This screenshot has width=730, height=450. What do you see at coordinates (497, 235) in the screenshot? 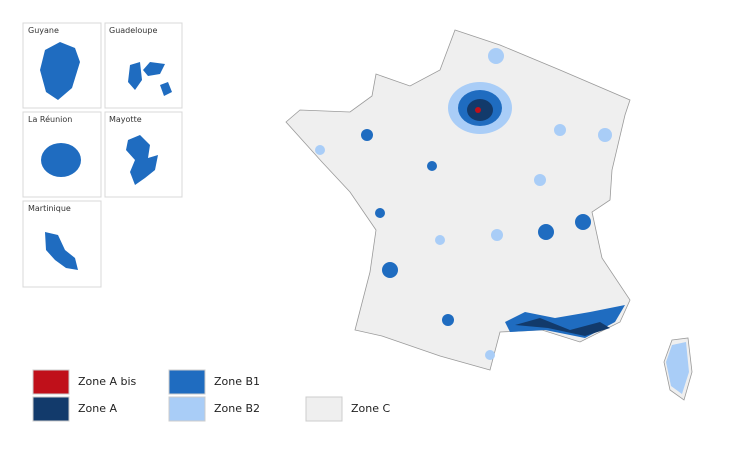
I see `clermont` at bounding box center [497, 235].